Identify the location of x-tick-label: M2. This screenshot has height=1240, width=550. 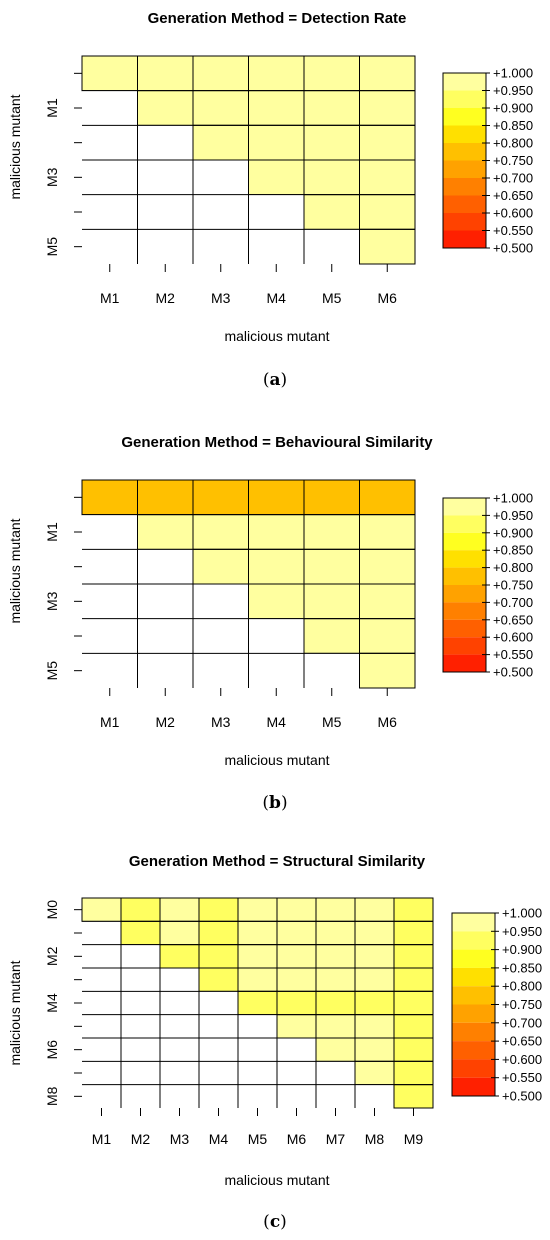
(141, 1139).